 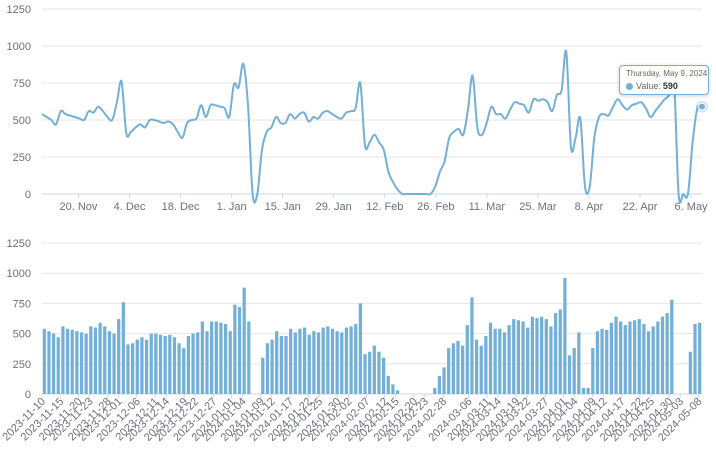 I want to click on top-x-tick-label: 18. Dec, so click(x=181, y=207).